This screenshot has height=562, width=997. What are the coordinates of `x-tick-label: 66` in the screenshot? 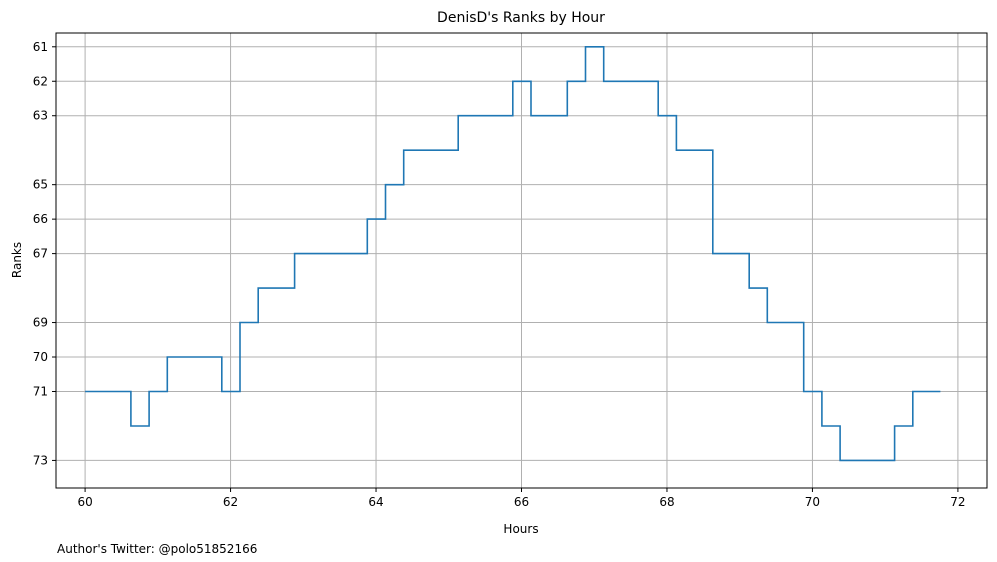 It's located at (521, 502).